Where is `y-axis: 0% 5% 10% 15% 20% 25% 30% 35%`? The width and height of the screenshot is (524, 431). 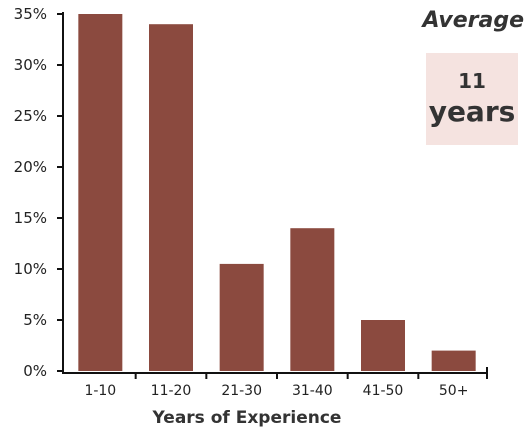 y-axis: 0% 5% 10% 15% 20% 25% 30% 35% is located at coordinates (39, 192).